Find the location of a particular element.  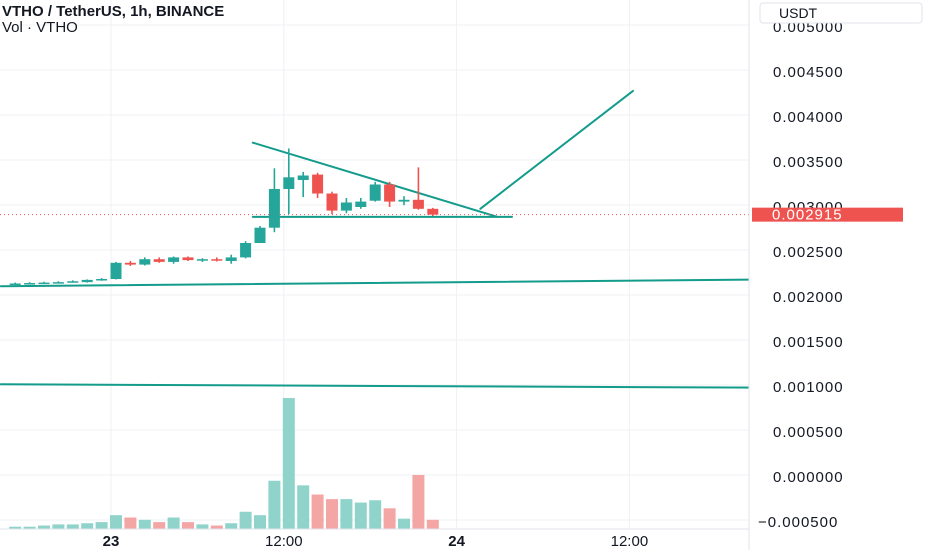

price-tick-label: −0.000500 is located at coordinates (798, 522).